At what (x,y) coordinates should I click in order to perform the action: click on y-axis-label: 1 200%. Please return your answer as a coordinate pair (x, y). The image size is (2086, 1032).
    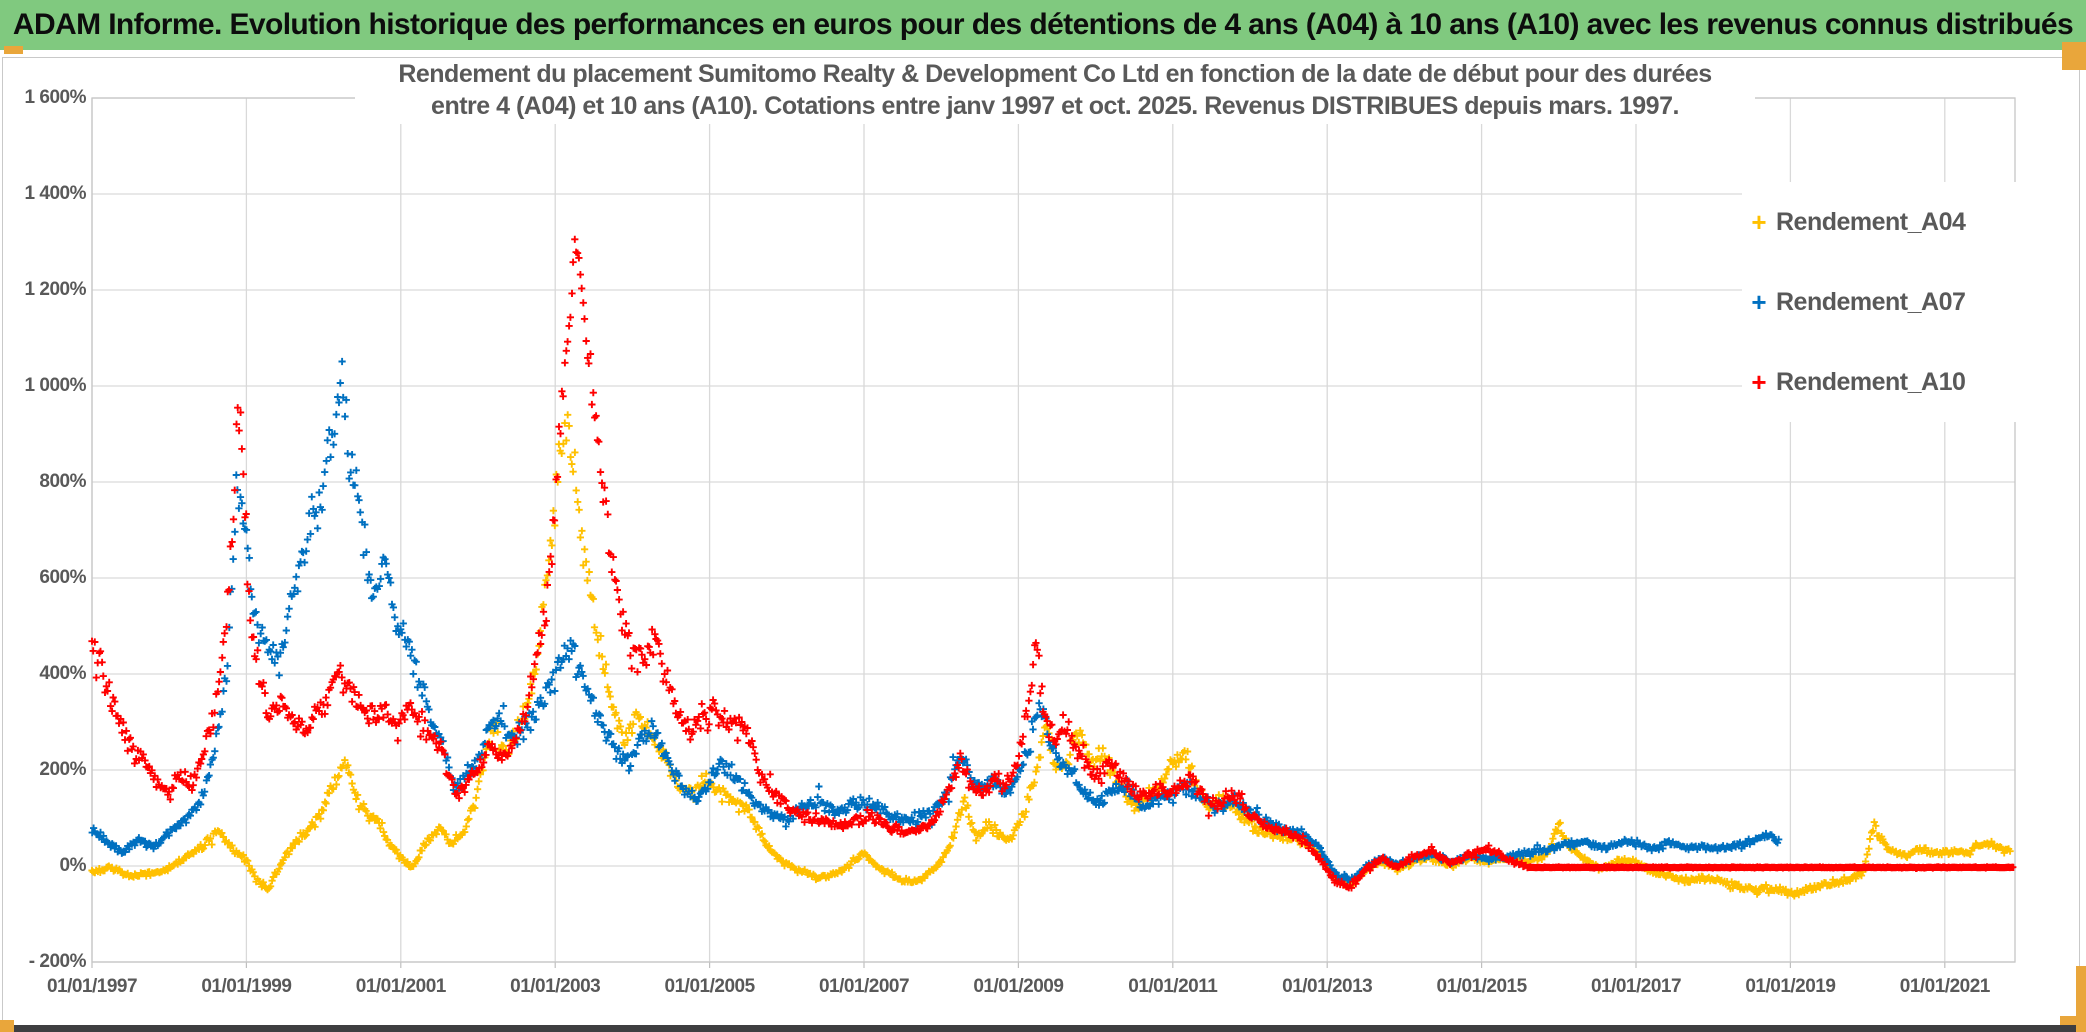
    Looking at the image, I should click on (55, 289).